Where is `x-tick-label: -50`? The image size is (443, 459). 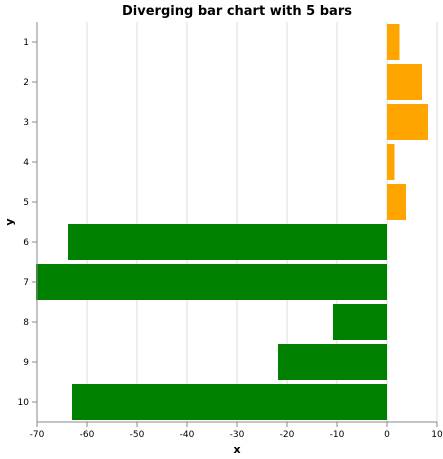 x-tick-label: -50 is located at coordinates (137, 435).